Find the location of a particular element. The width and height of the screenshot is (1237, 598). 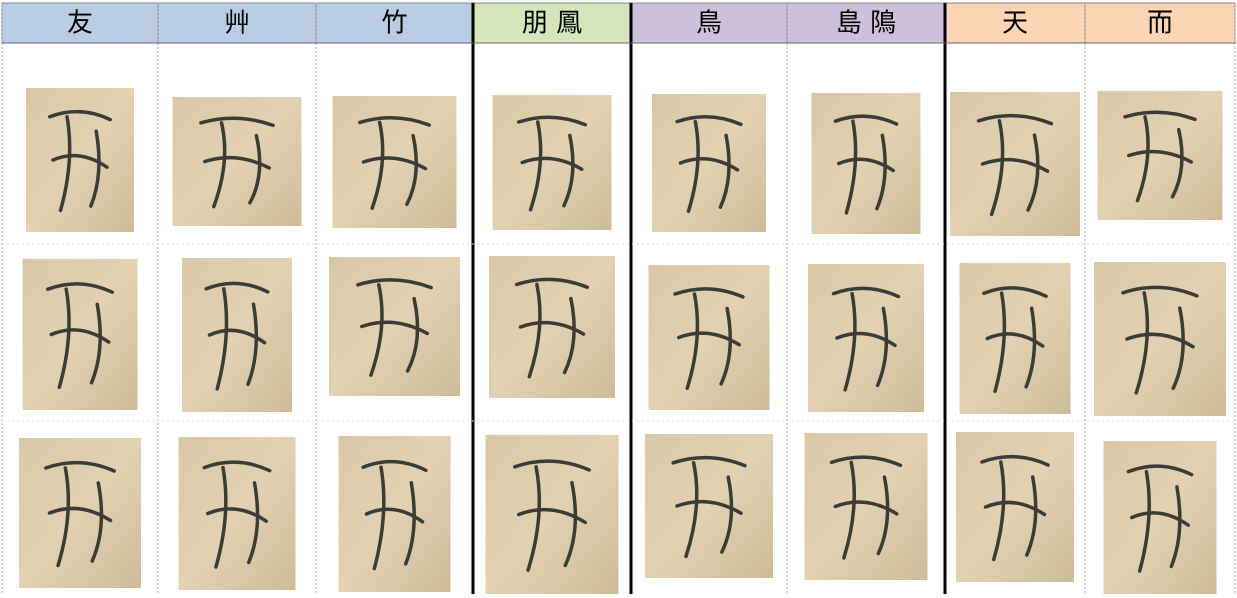

header-label: 竹 is located at coordinates (394, 24).